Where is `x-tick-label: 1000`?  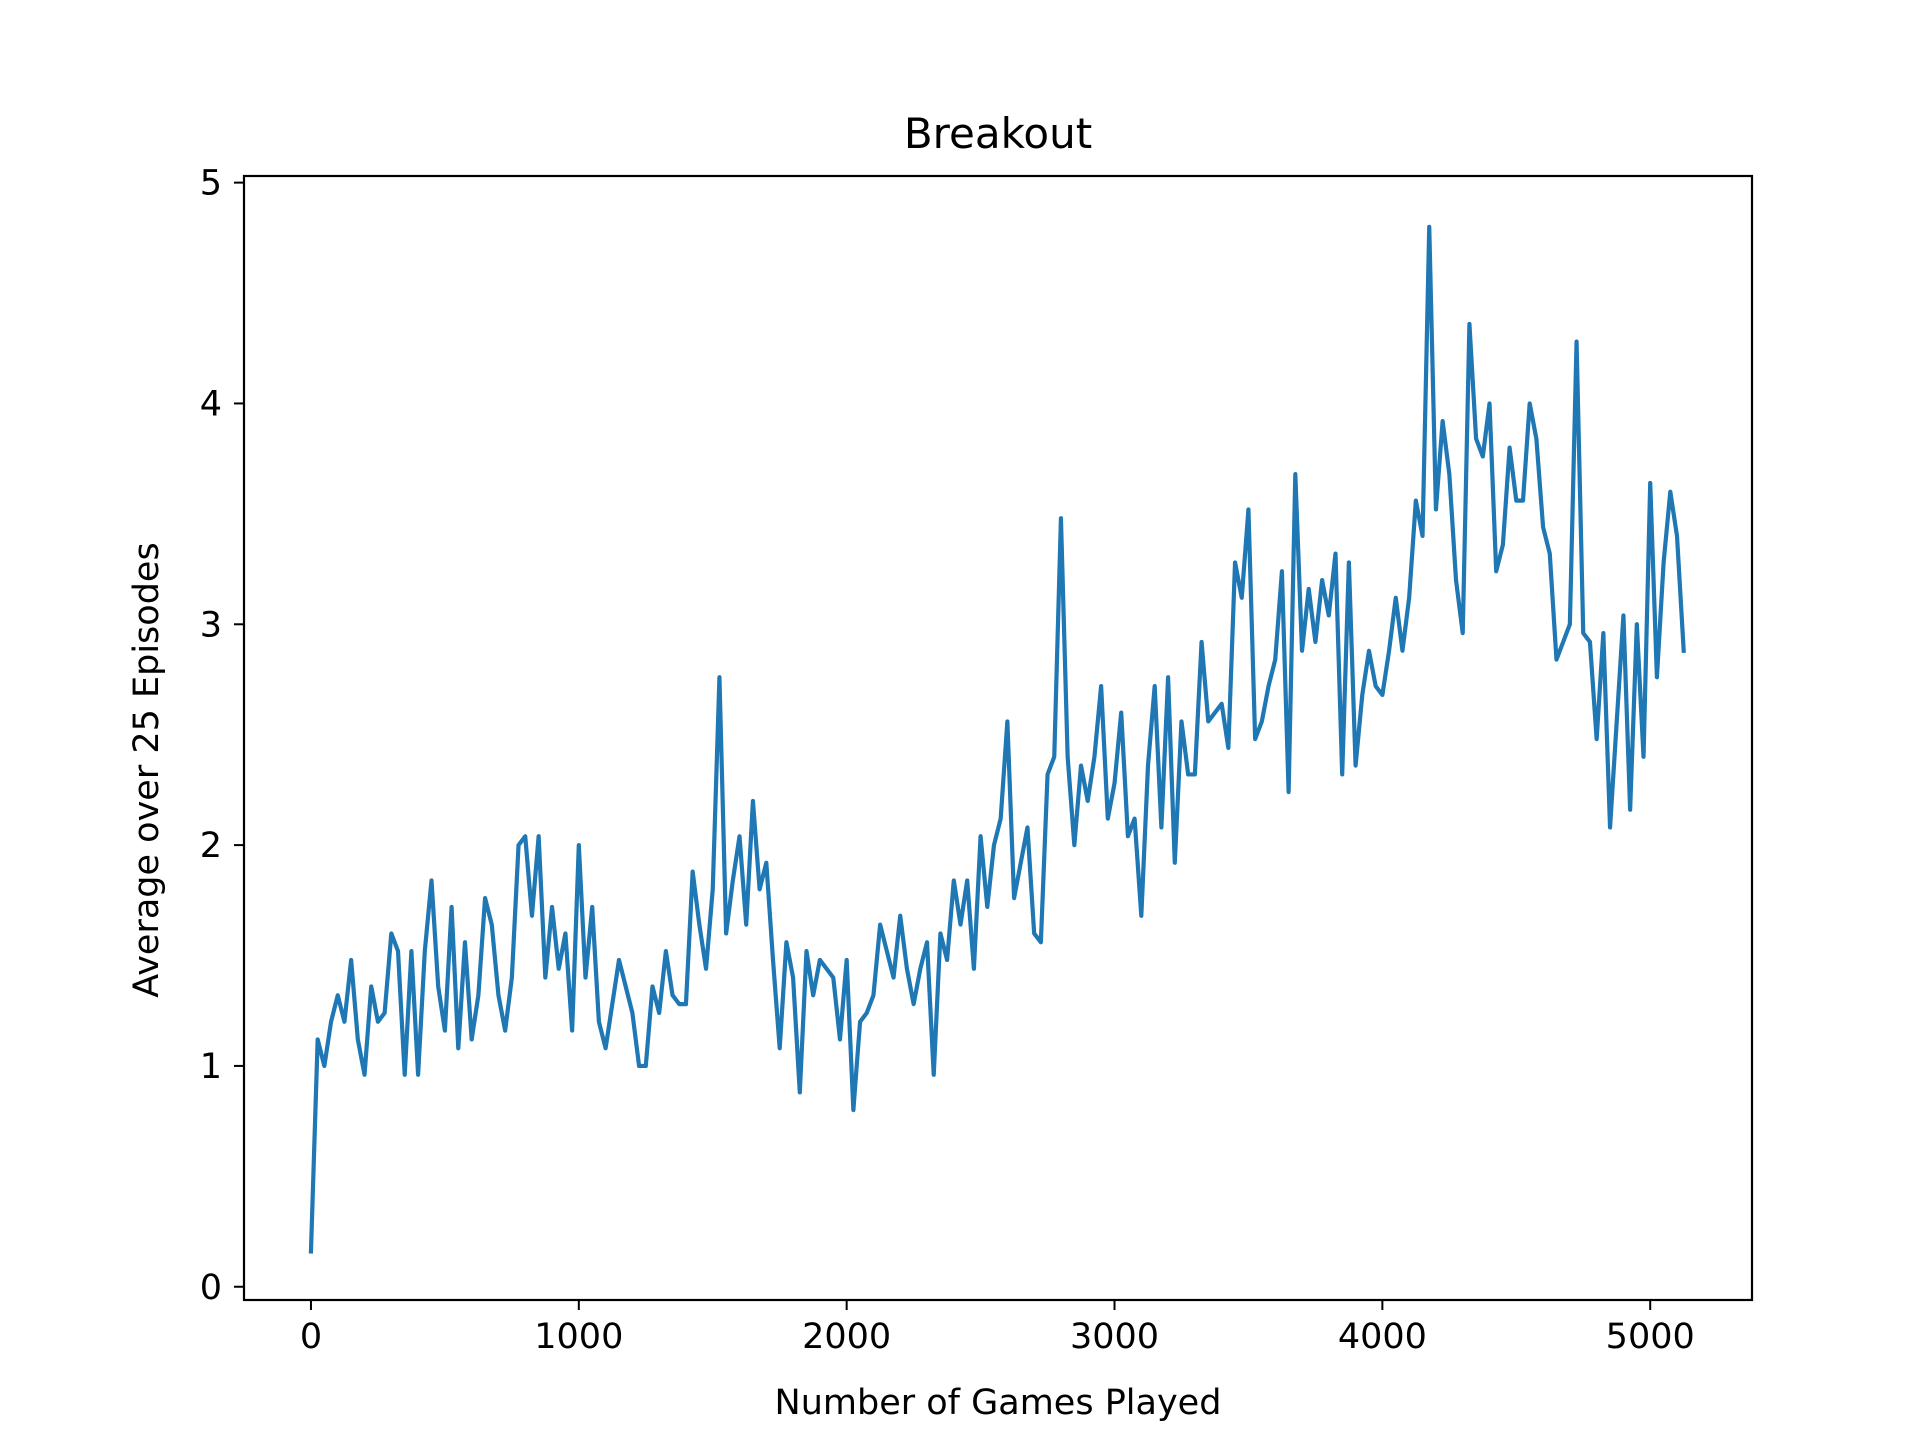 x-tick-label: 1000 is located at coordinates (578, 1337).